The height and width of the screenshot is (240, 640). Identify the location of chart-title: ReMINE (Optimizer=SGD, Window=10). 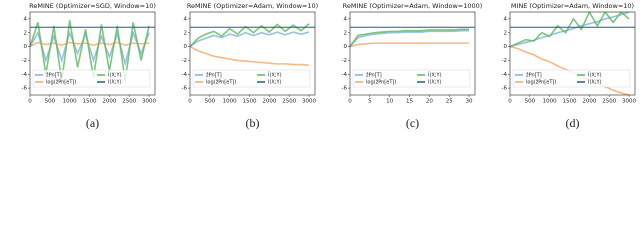
(92, 6).